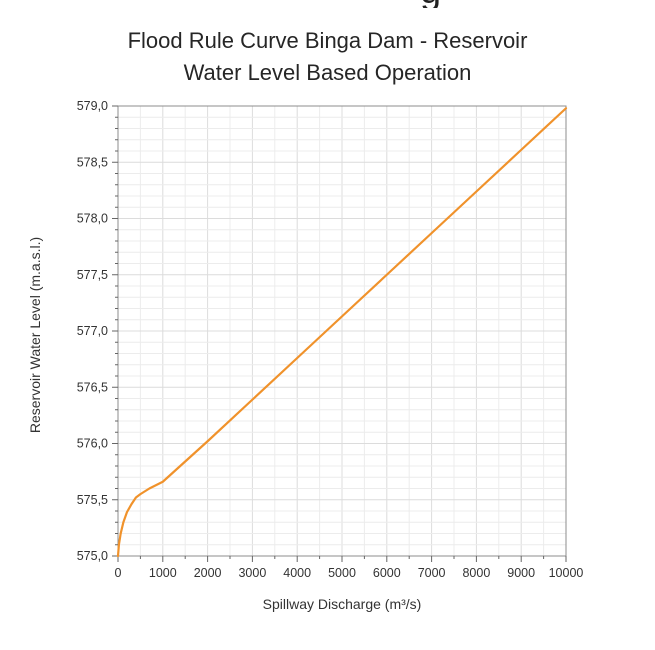 The height and width of the screenshot is (650, 655). What do you see at coordinates (92, 106) in the screenshot?
I see `y-tick-label: 579,0` at bounding box center [92, 106].